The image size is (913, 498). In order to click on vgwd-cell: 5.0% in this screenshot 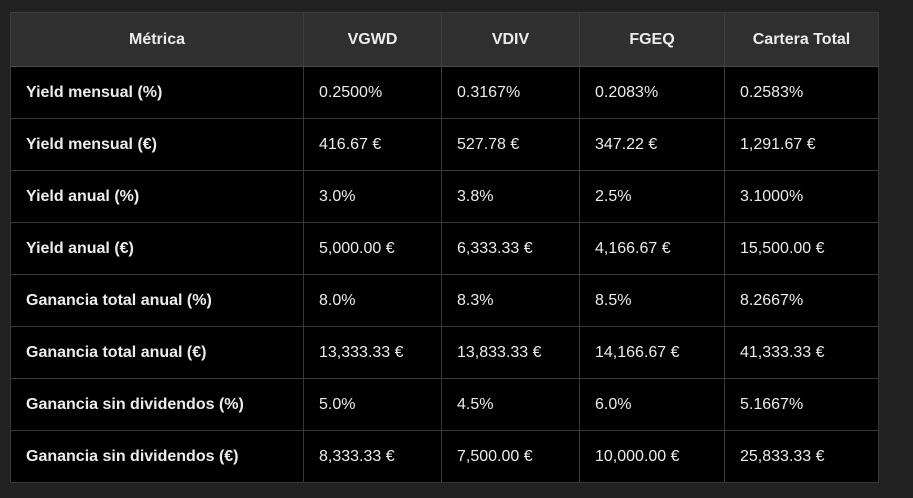, I will do `click(372, 404)`.